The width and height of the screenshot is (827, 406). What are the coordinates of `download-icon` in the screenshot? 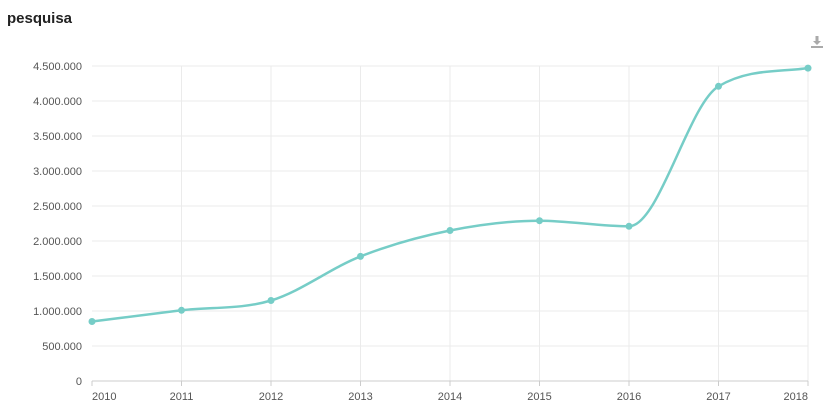 It's located at (817, 42).